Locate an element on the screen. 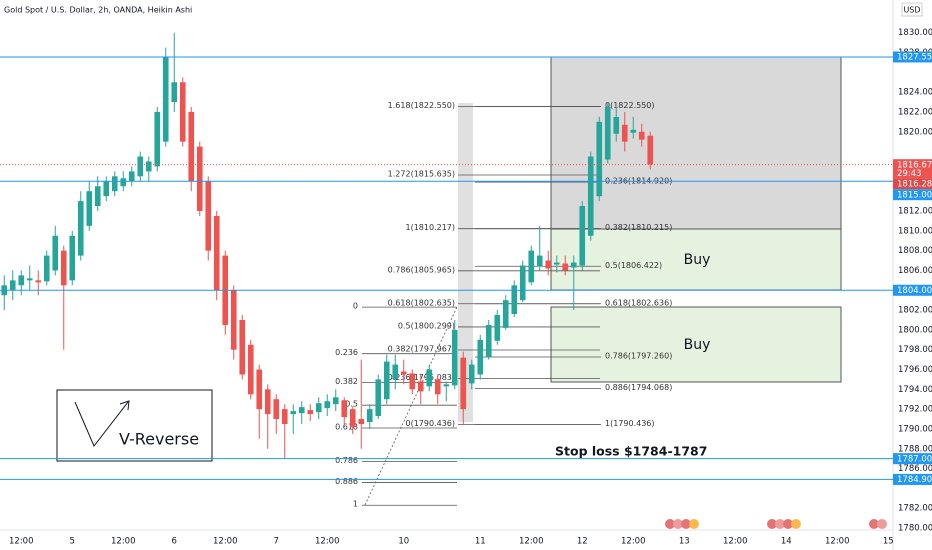 Image resolution: width=932 pixels, height=550 pixels. y-tick-label: 1830.000 is located at coordinates (915, 33).